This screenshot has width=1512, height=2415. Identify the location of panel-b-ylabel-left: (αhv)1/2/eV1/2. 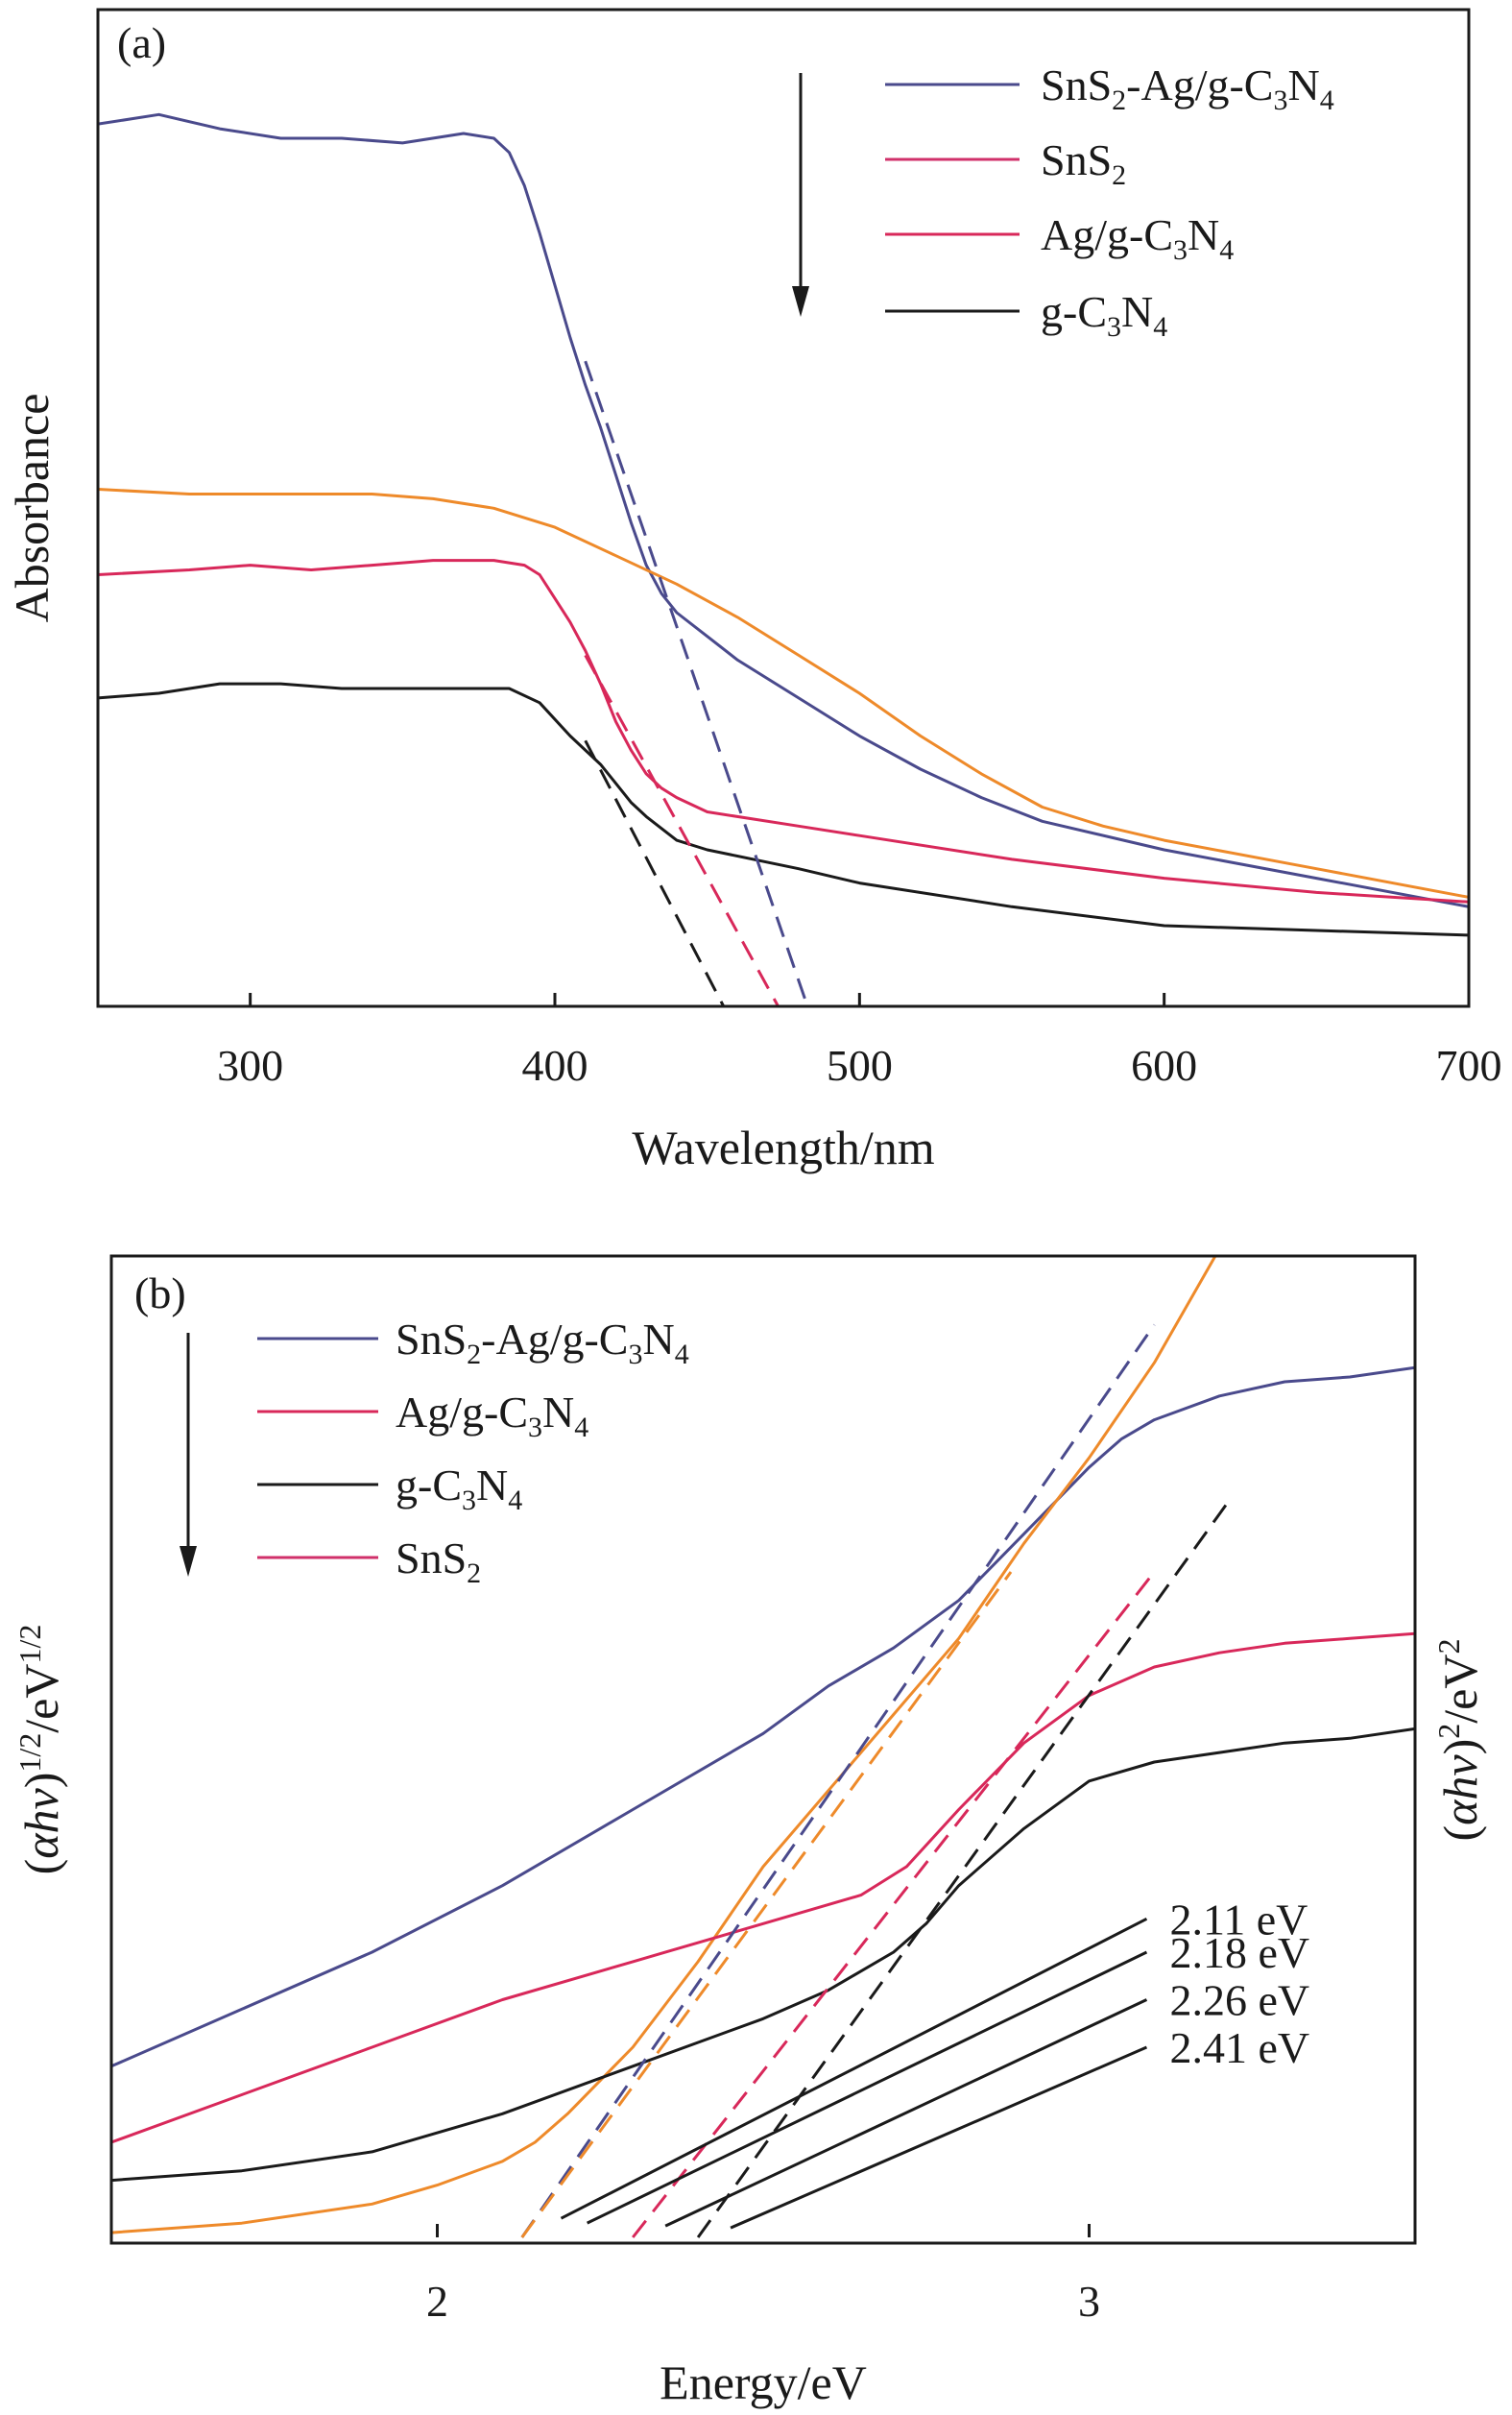
(40, 1750).